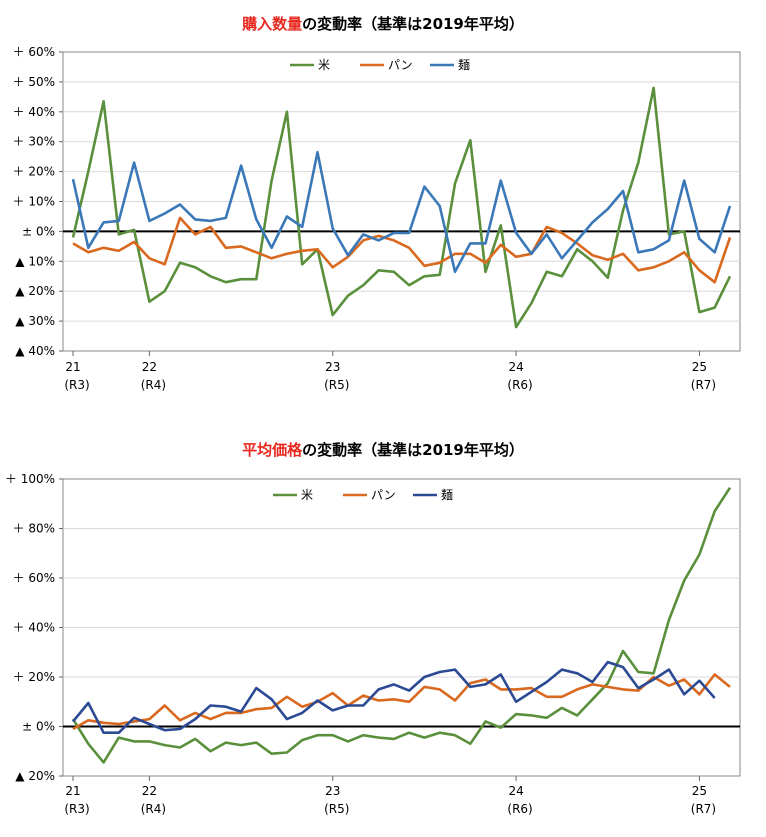 The image size is (766, 837). Describe the element at coordinates (34, 529) in the screenshot. I see `price-ytick-label: ＋ 80%` at that location.